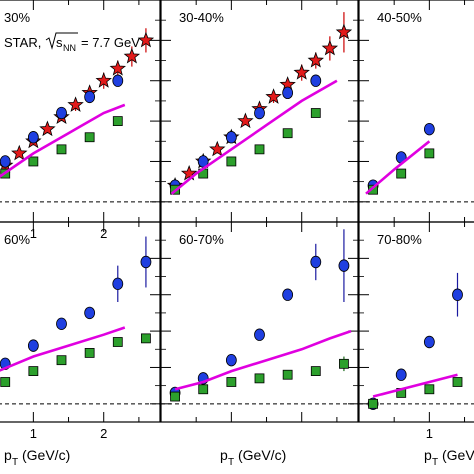 The height and width of the screenshot is (474, 474). Describe the element at coordinates (59, 42) in the screenshot. I see `energy-sqrt-var: s` at that location.